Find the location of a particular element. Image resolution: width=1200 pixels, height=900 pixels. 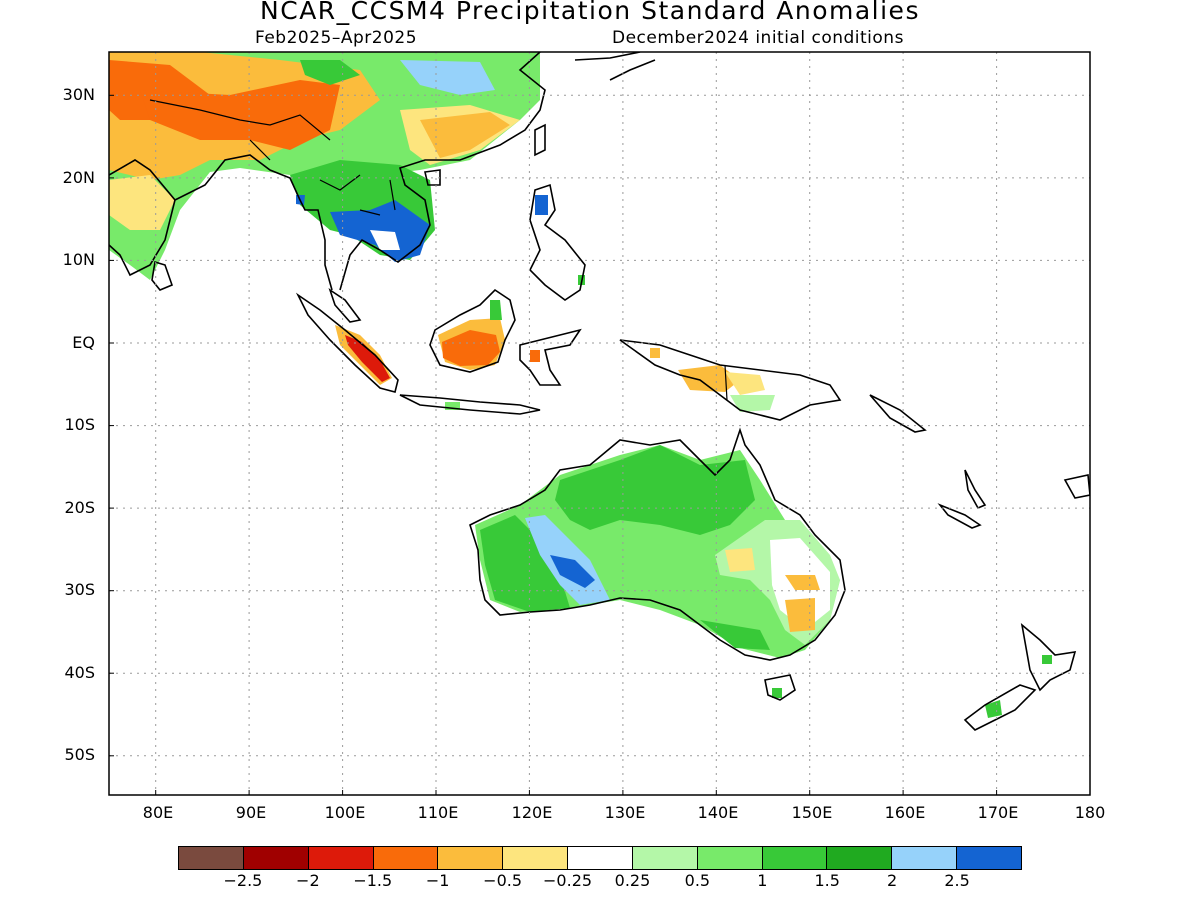

coastline-tasmania is located at coordinates (780, 687).